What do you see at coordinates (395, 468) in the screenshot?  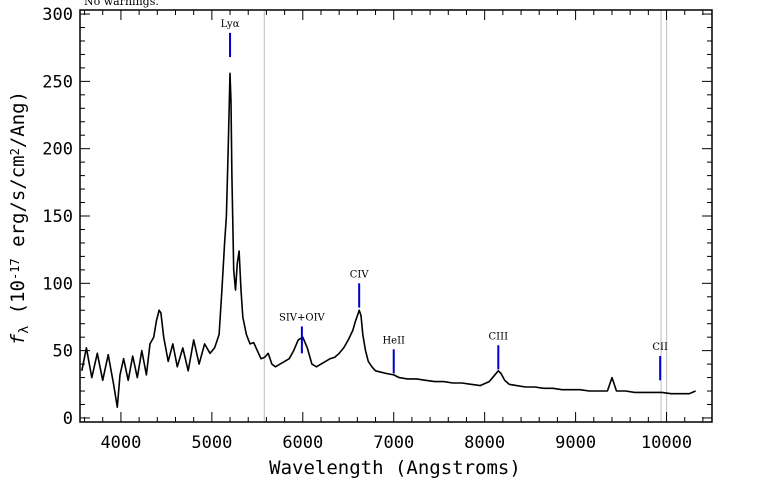 I see `x-axis-label: Wavelength (Angstroms)` at bounding box center [395, 468].